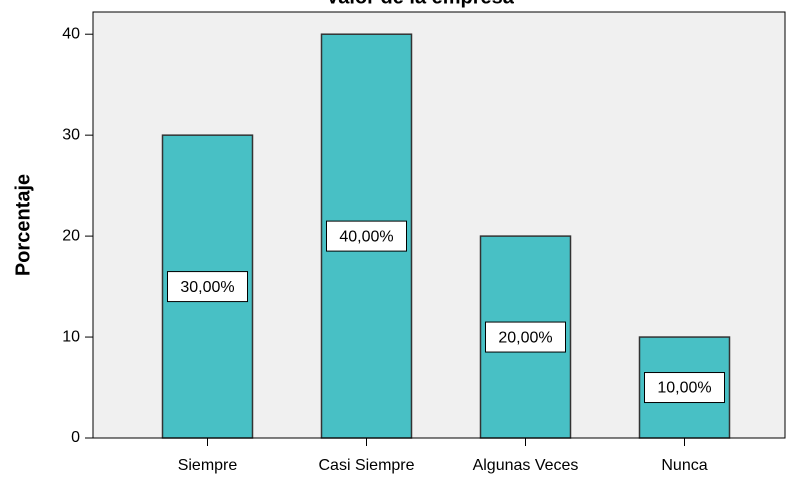  What do you see at coordinates (71, 336) in the screenshot?
I see `y-tick-label: 10` at bounding box center [71, 336].